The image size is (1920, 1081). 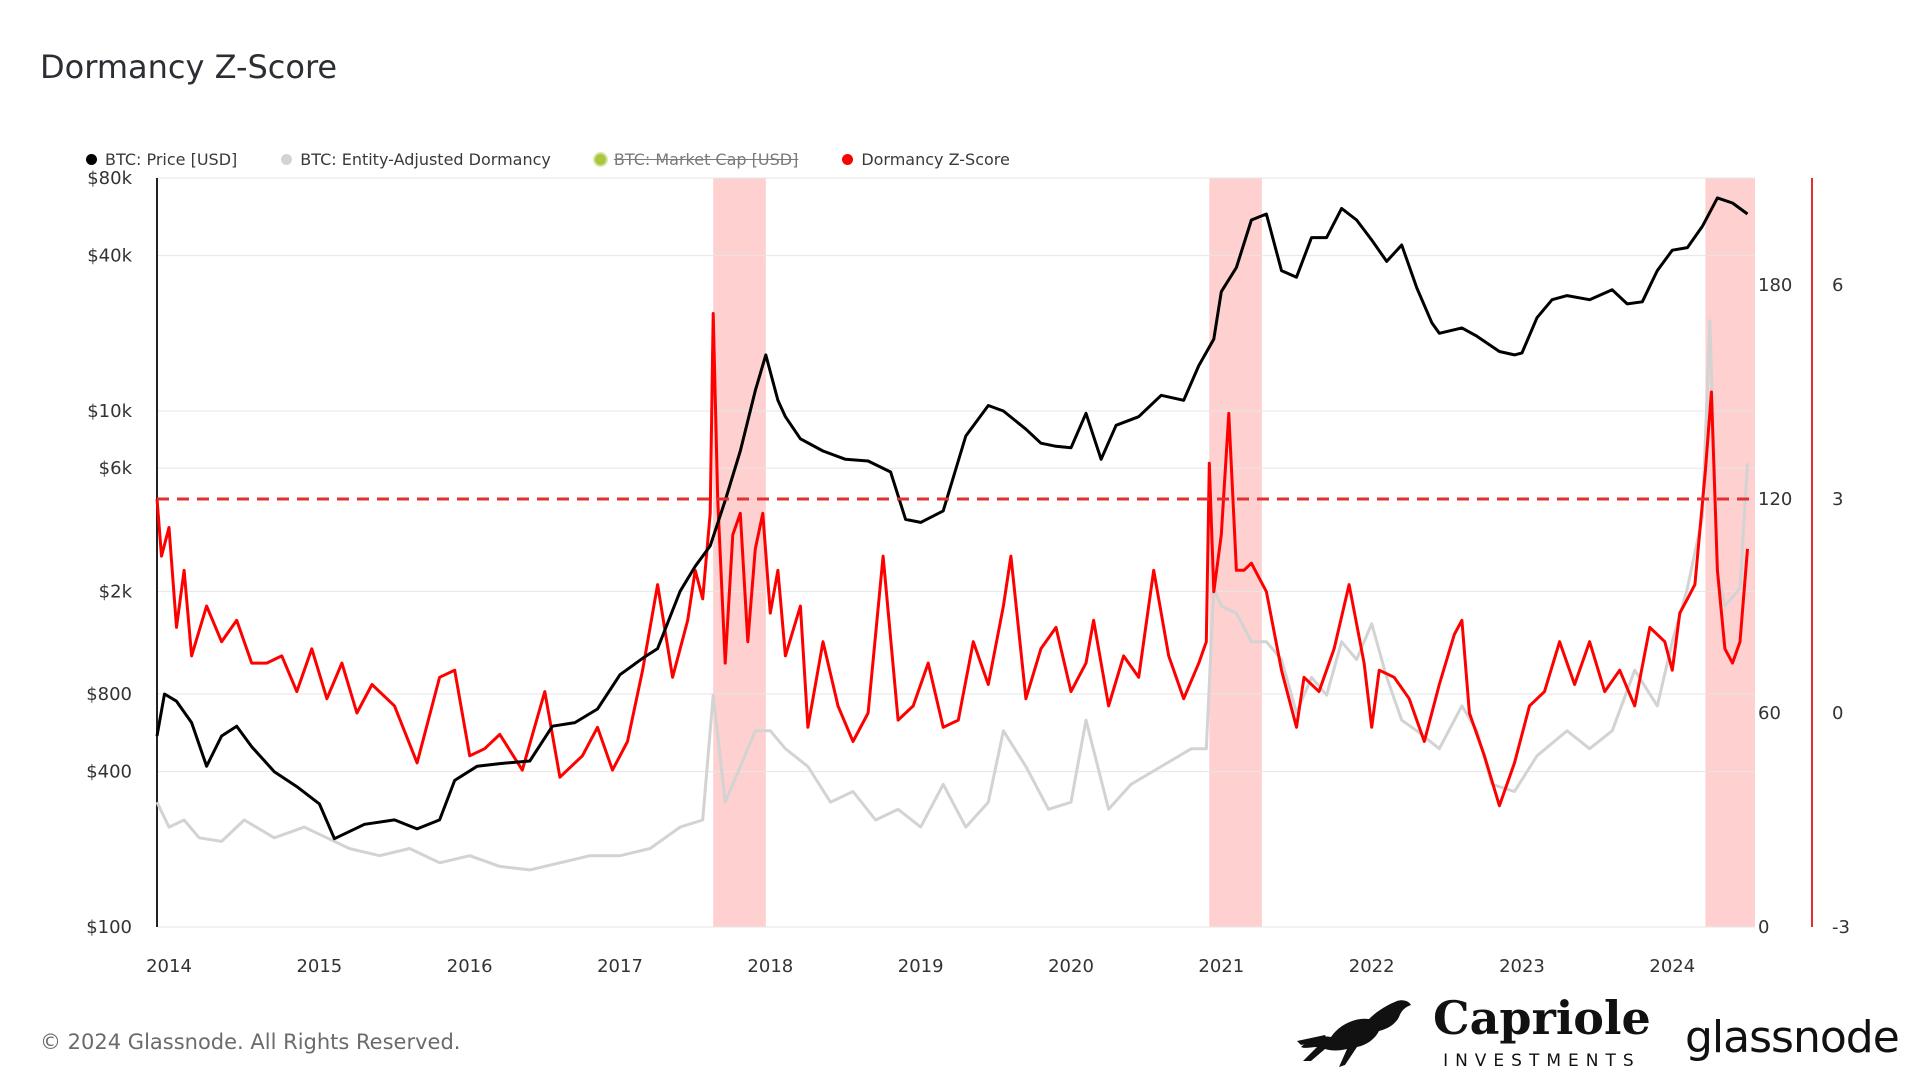 What do you see at coordinates (1837, 499) in the screenshot?
I see `zscore-tick-label-1: 3` at bounding box center [1837, 499].